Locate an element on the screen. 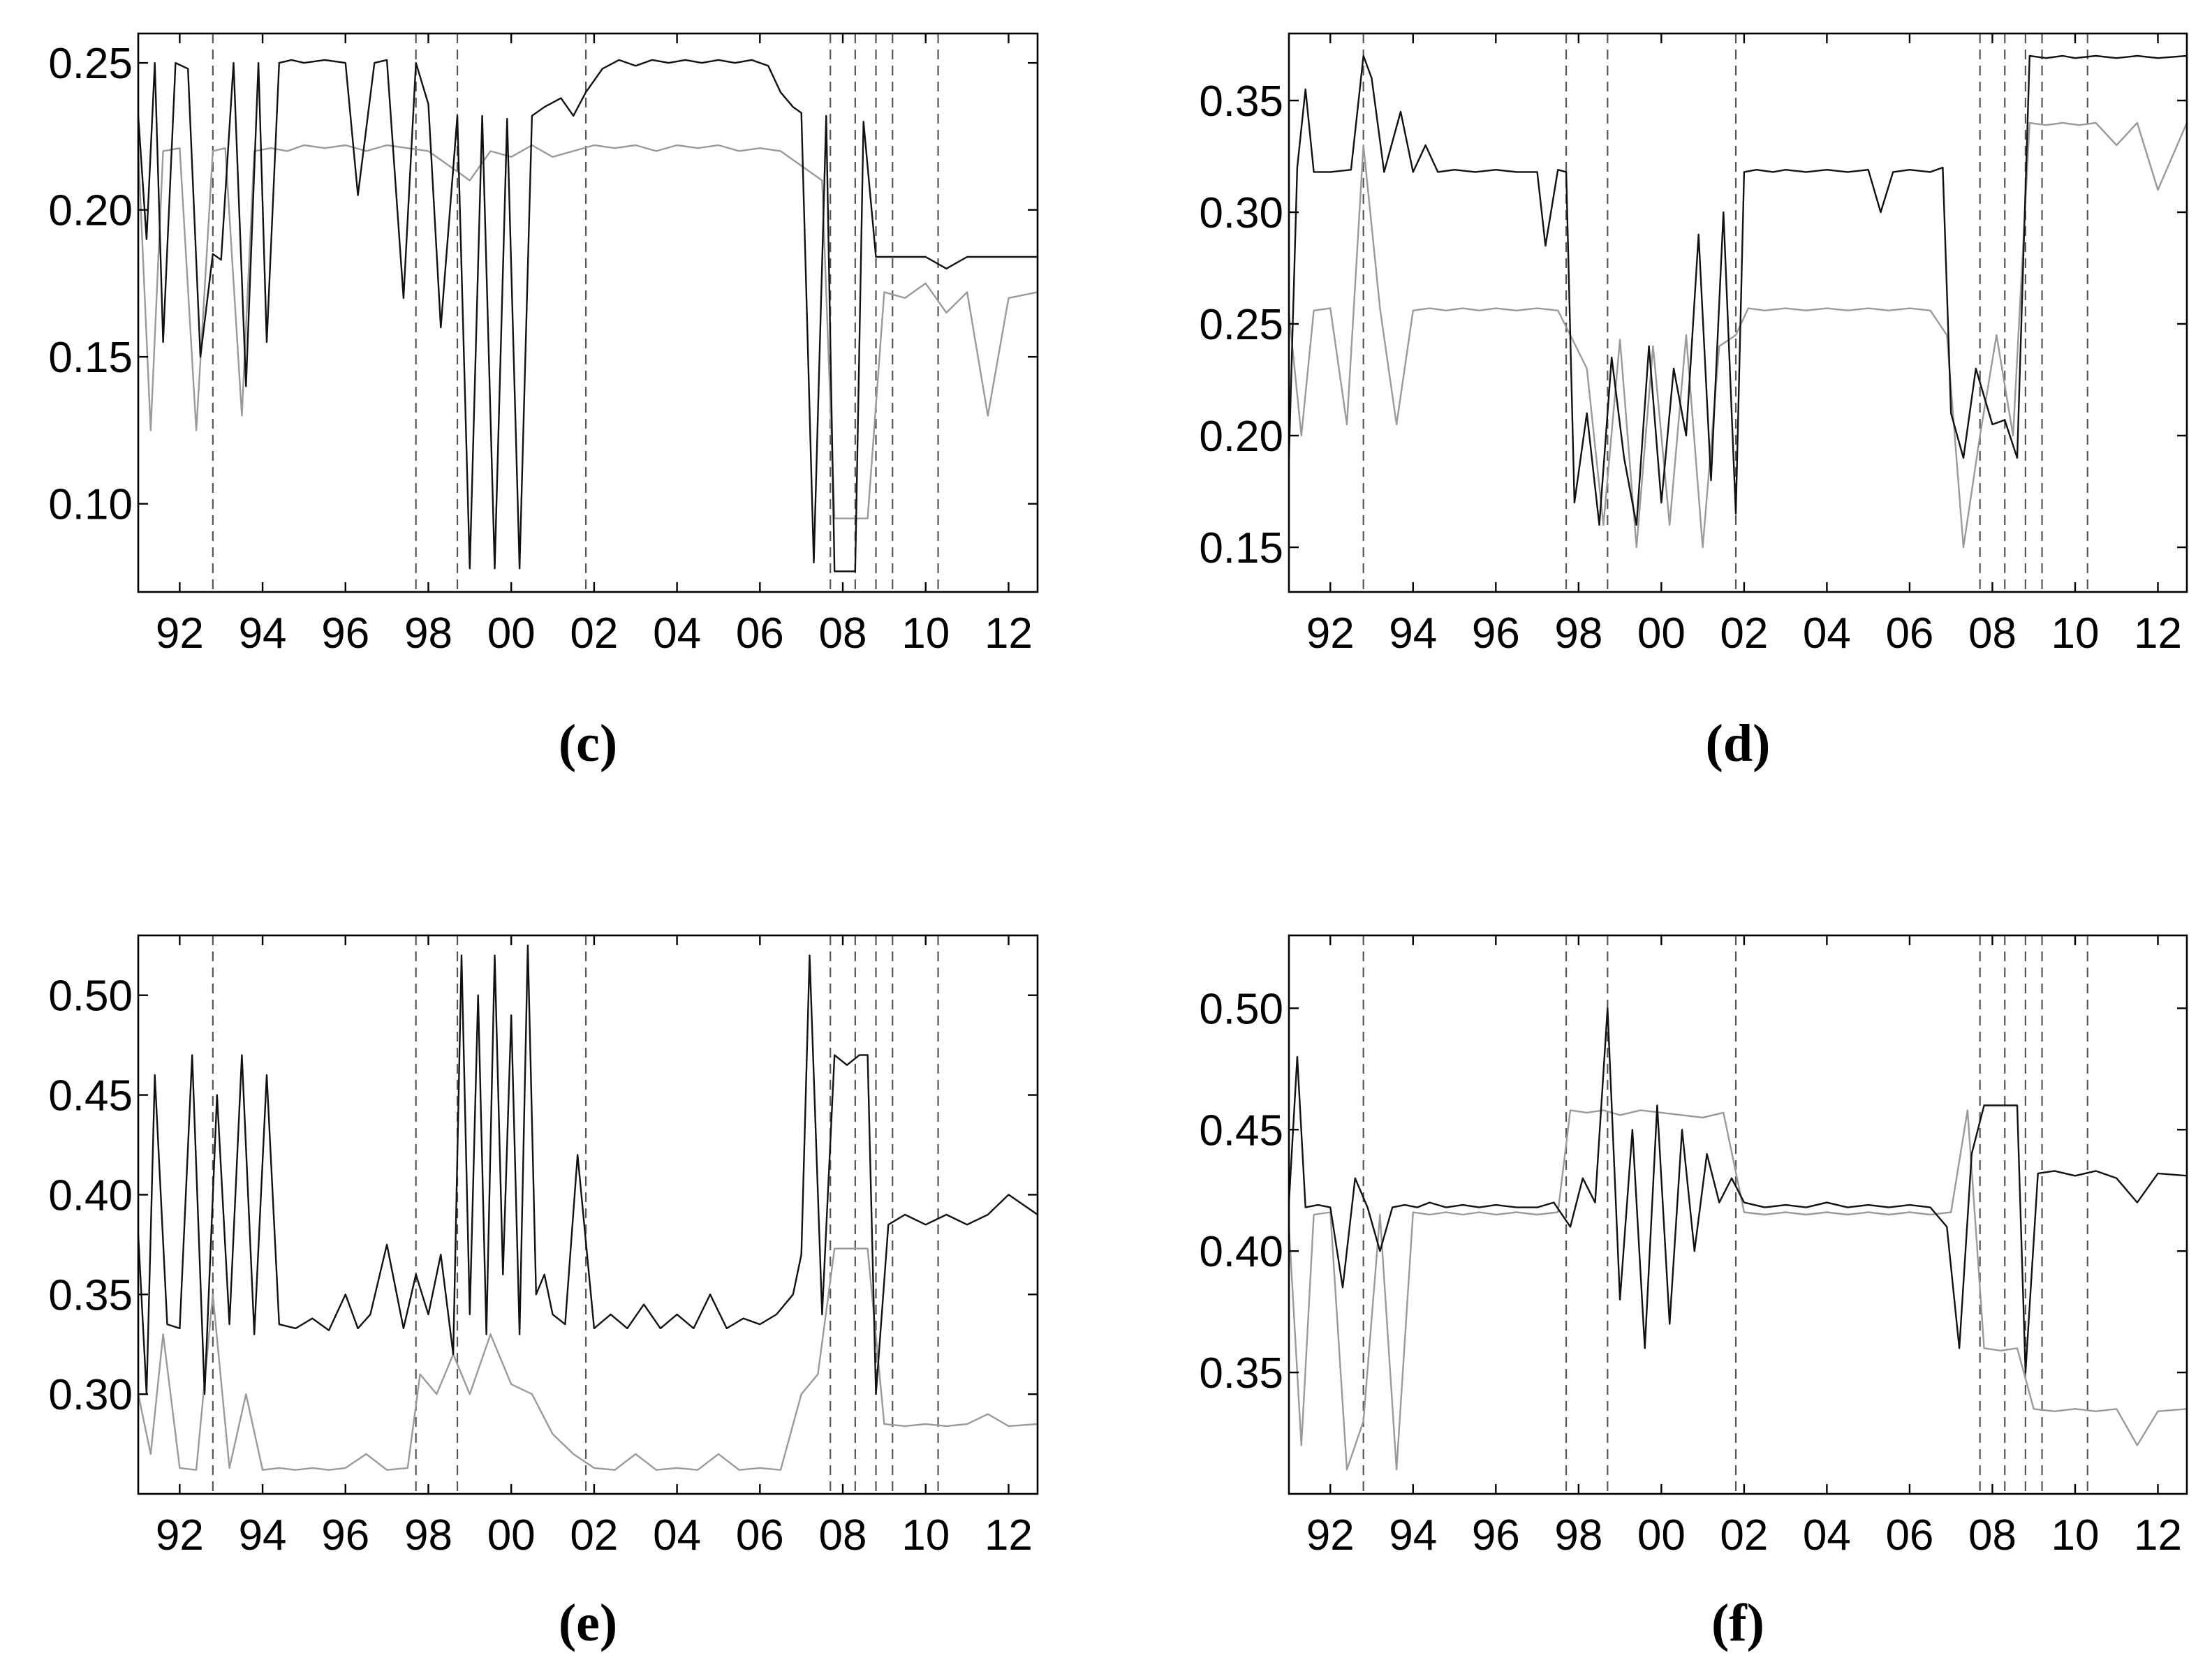 This screenshot has width=2212, height=1667. panel-caption: (d) is located at coordinates (1738, 743).